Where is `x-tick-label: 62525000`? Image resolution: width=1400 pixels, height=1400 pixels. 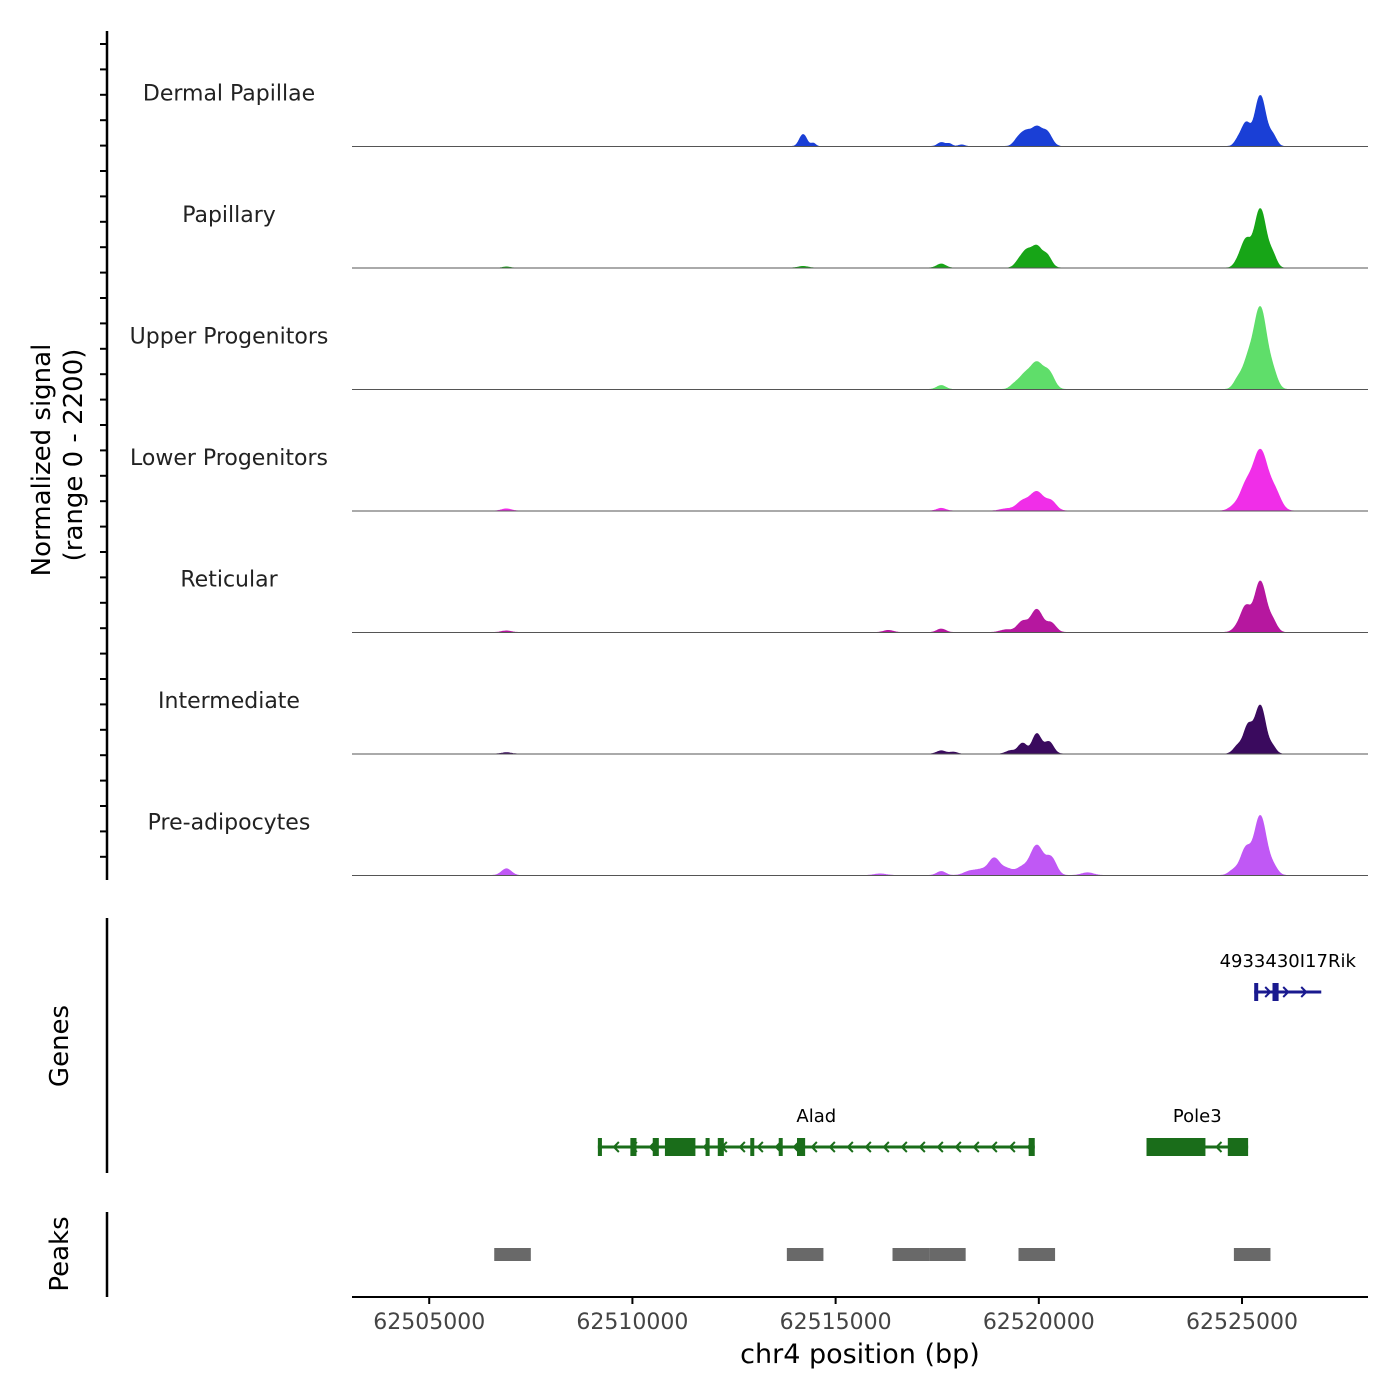
x-tick-label: 62525000 is located at coordinates (1242, 1322).